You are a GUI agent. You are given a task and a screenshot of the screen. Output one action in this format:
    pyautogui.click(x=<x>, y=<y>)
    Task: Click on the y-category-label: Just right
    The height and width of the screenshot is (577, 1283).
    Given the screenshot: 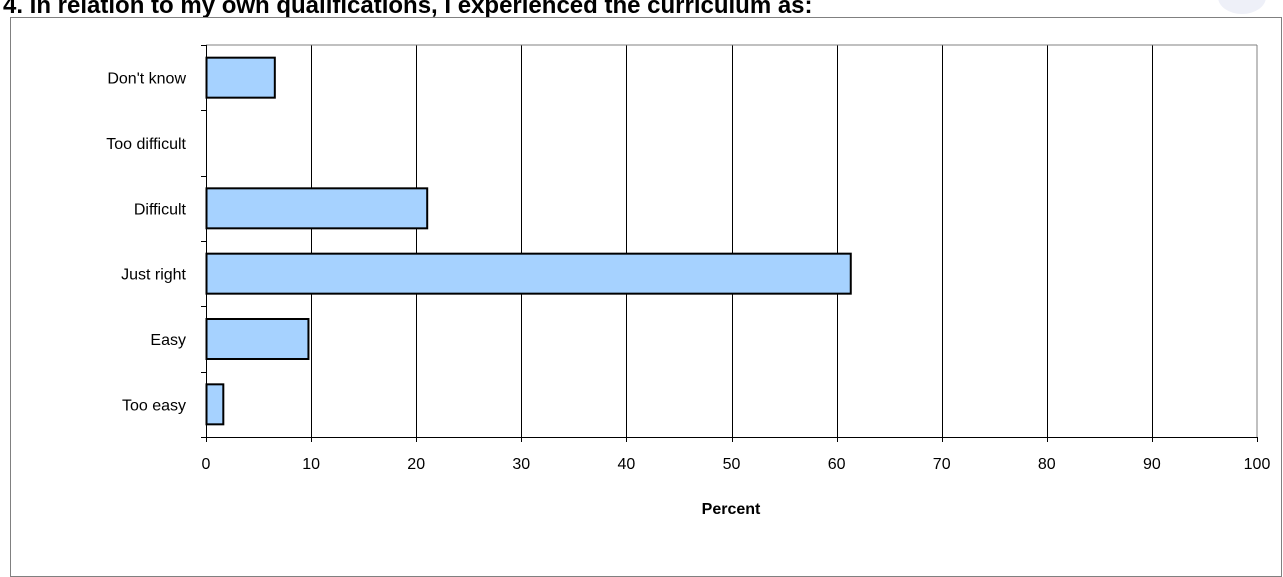 What is the action you would take?
    pyautogui.click(x=153, y=275)
    